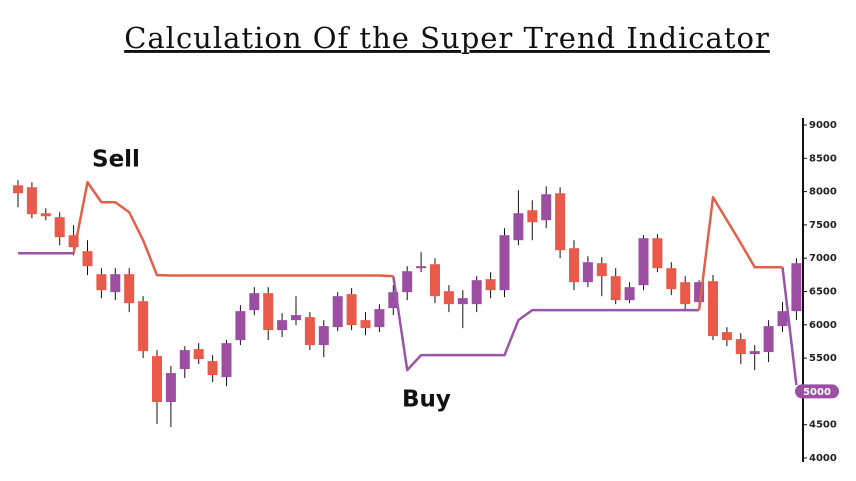 This screenshot has height=481, width=856. I want to click on y-tick-label: 4500, so click(823, 425).